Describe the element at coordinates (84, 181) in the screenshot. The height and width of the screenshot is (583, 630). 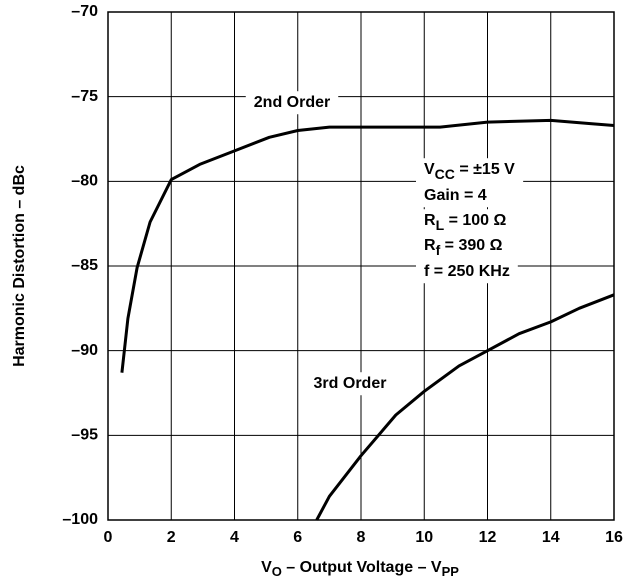
I see `y-tick-label: –80` at that location.